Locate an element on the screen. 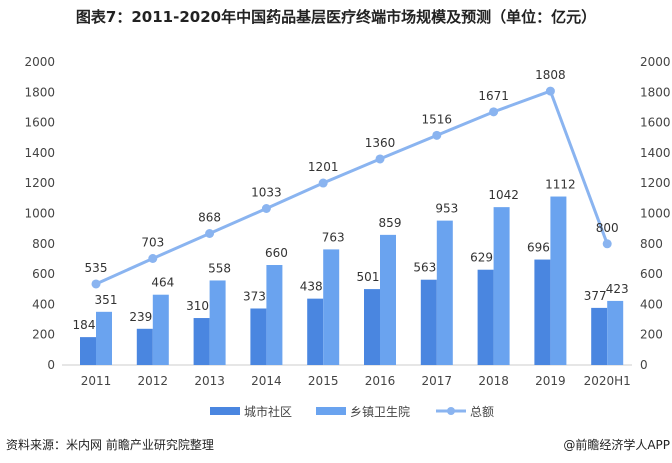  data-label-city: 310 is located at coordinates (197, 306).